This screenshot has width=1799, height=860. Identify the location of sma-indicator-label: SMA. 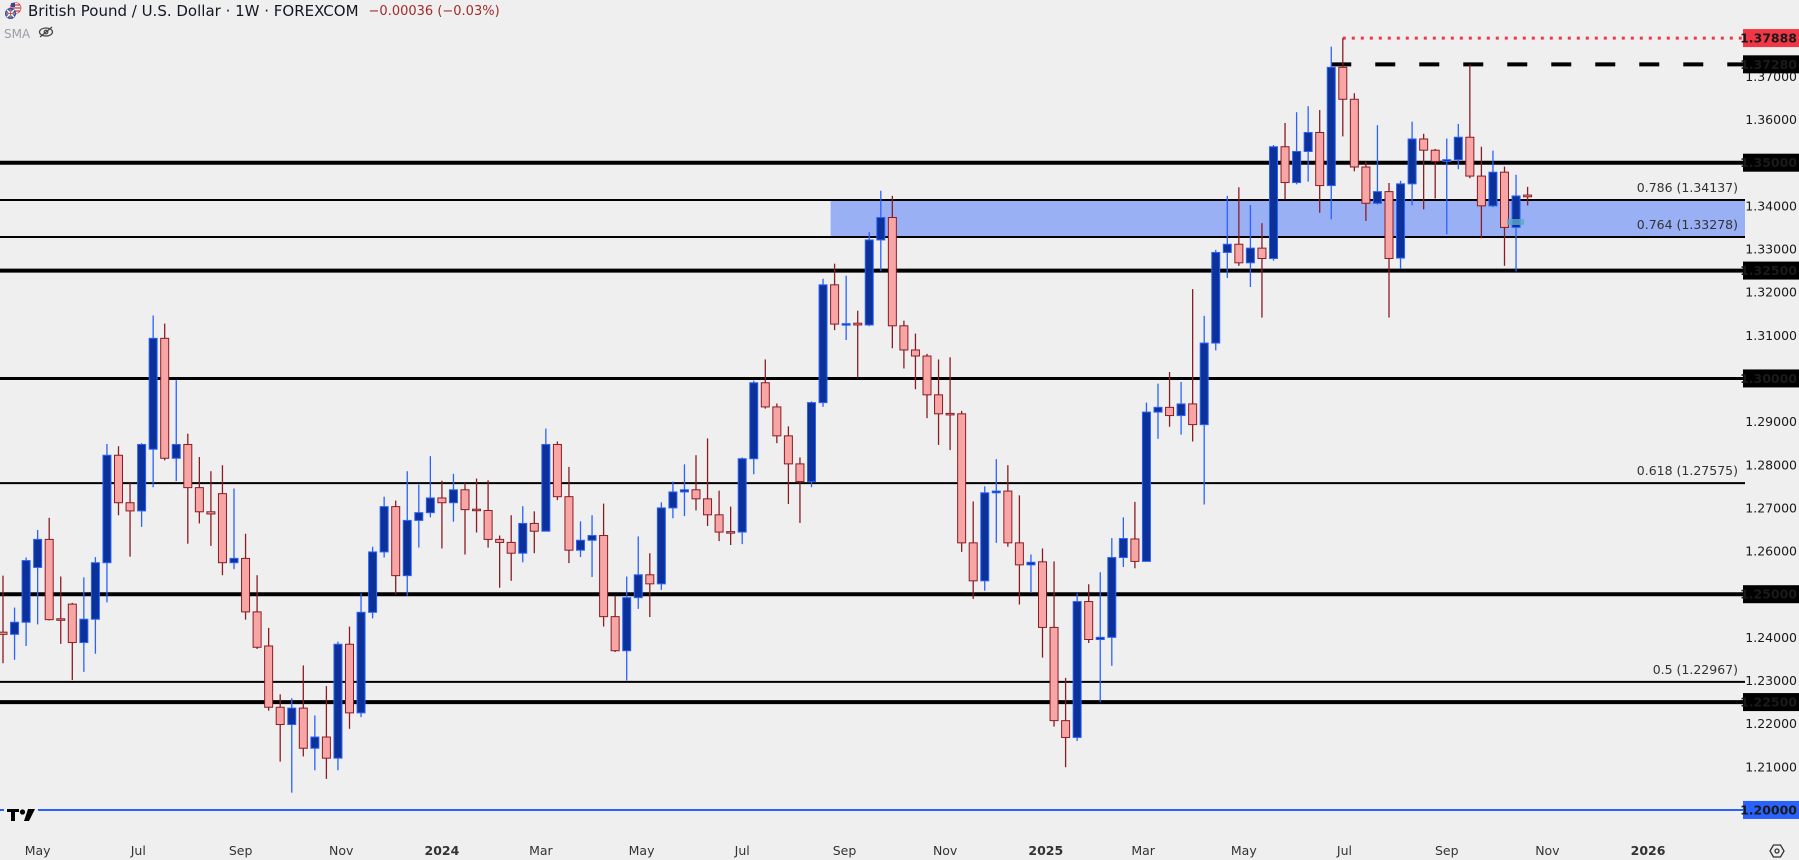
(17, 33).